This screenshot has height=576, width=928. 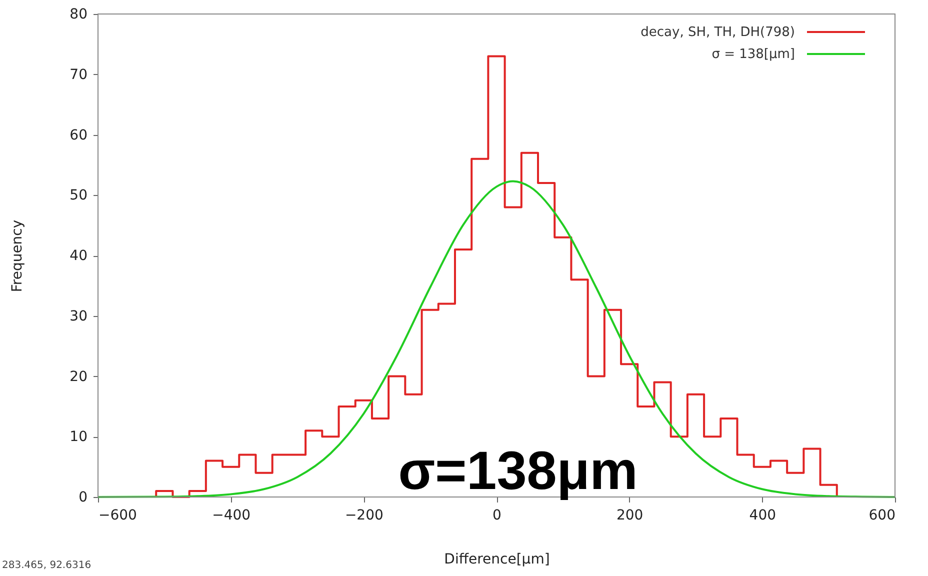 I want to click on y-tick-label: 50, so click(x=79, y=196).